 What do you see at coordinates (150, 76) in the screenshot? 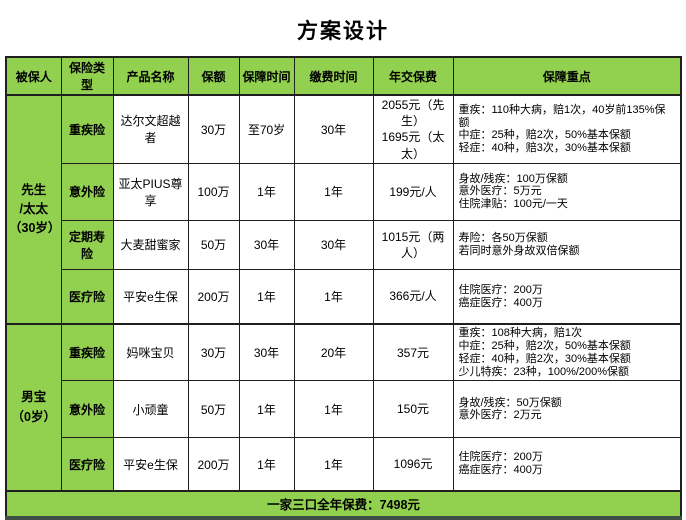
I see `header-product-name: 产品名称` at bounding box center [150, 76].